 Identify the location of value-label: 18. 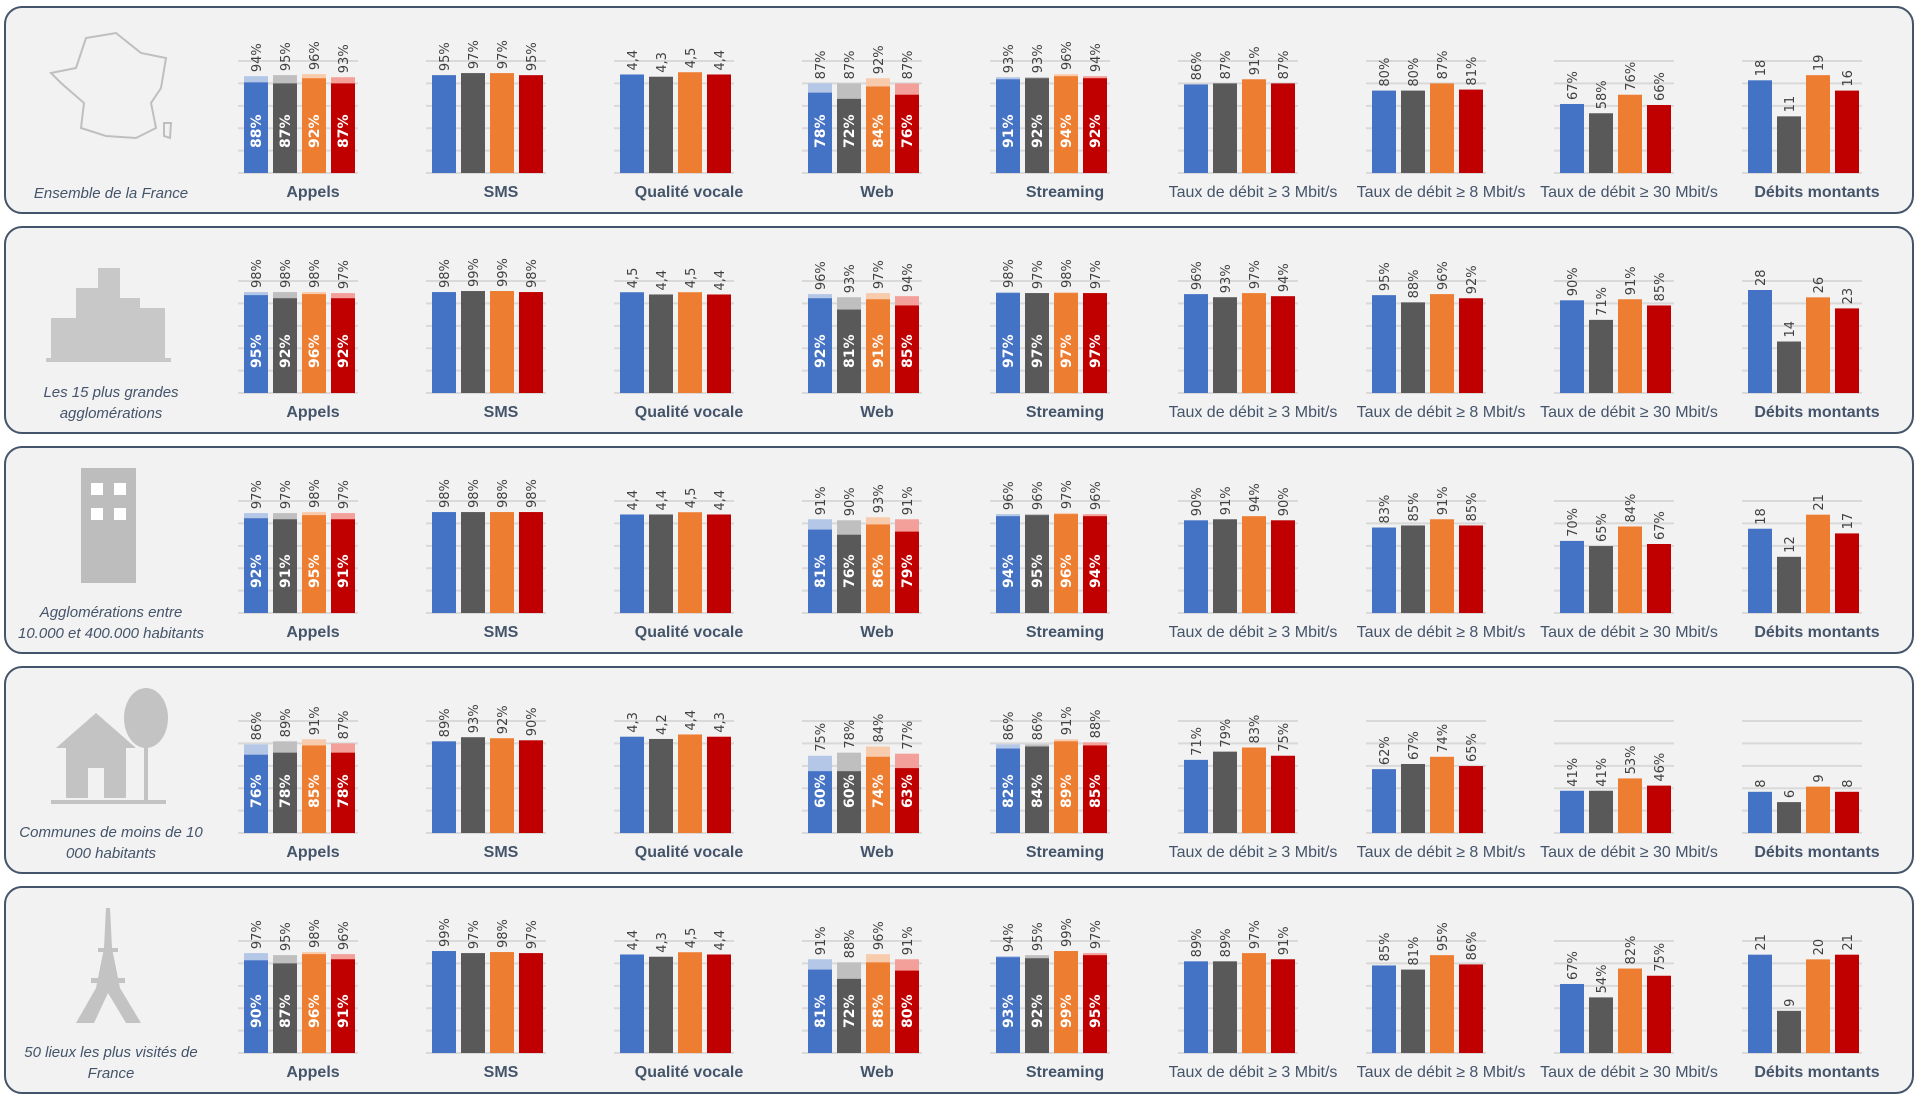
(1761, 68).